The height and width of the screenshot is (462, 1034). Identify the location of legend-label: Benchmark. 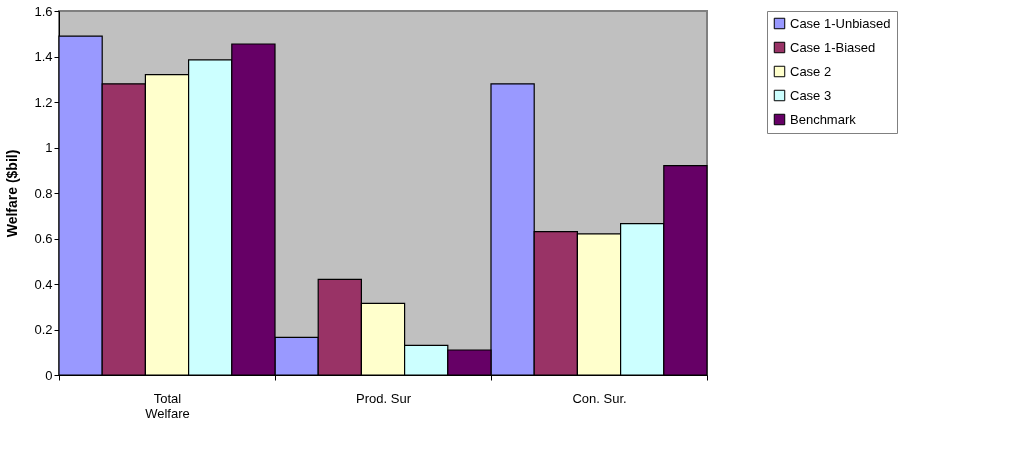
(823, 119).